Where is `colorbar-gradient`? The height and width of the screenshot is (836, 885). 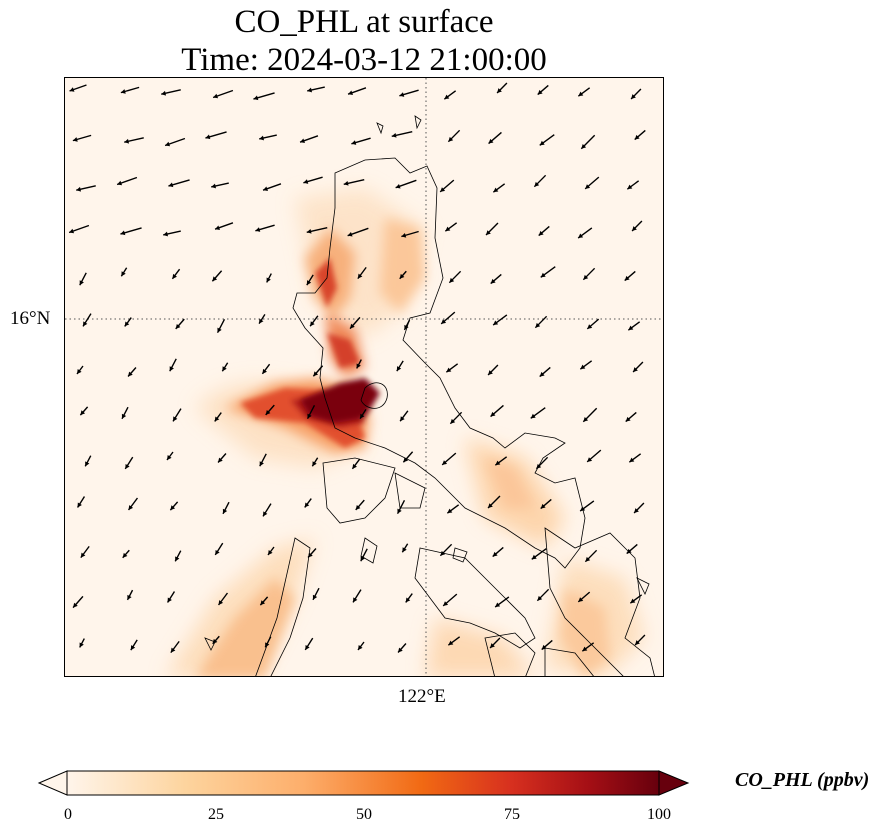
colorbar-gradient is located at coordinates (363, 783).